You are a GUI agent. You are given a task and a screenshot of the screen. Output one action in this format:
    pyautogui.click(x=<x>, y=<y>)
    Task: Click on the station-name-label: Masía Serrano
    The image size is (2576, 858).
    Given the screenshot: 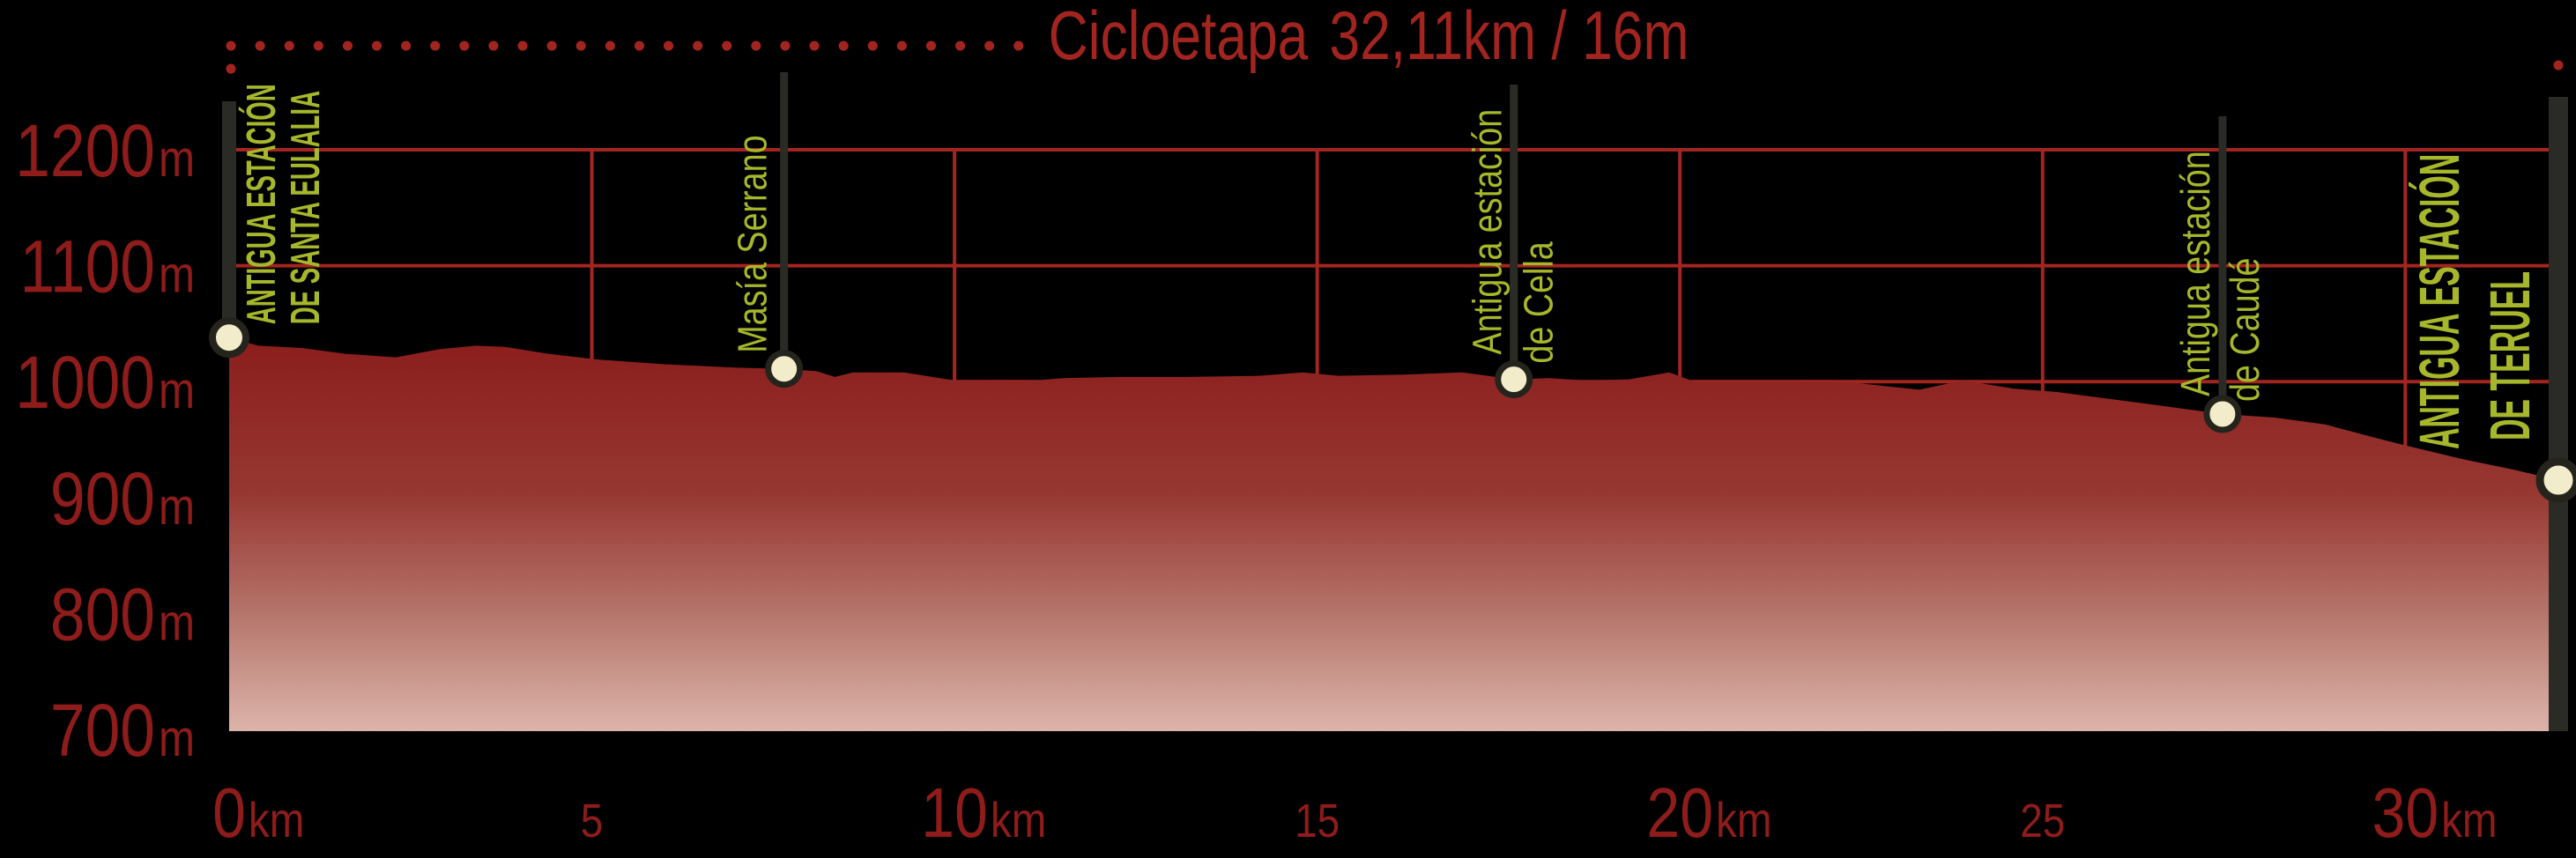 What is the action you would take?
    pyautogui.click(x=752, y=244)
    